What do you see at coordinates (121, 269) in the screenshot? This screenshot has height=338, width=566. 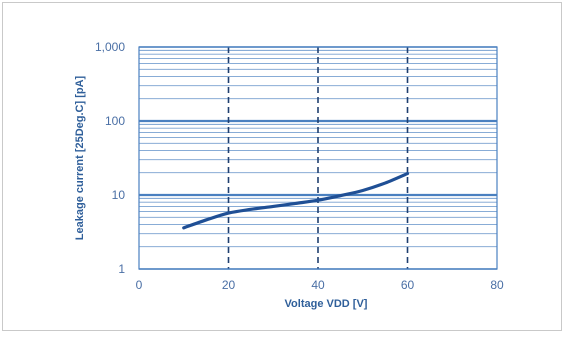 I see `y-tick-label: 1` at bounding box center [121, 269].